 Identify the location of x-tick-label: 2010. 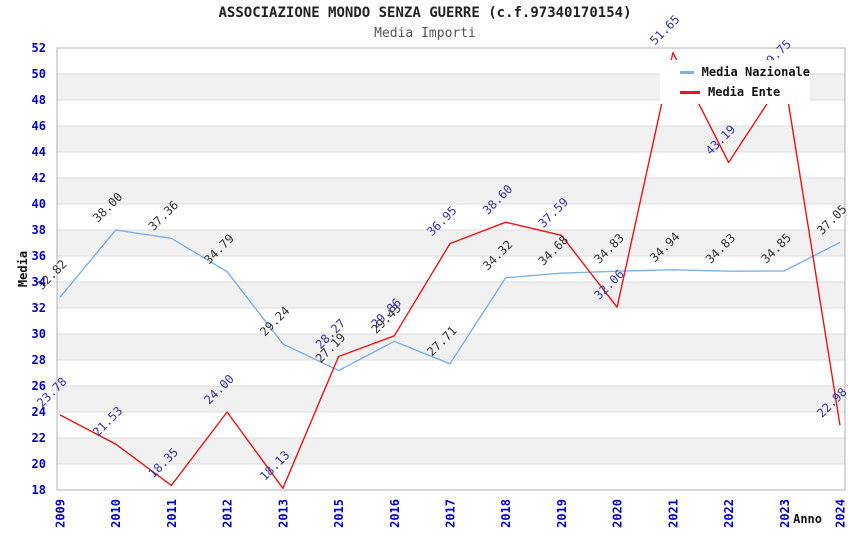
(116, 513).